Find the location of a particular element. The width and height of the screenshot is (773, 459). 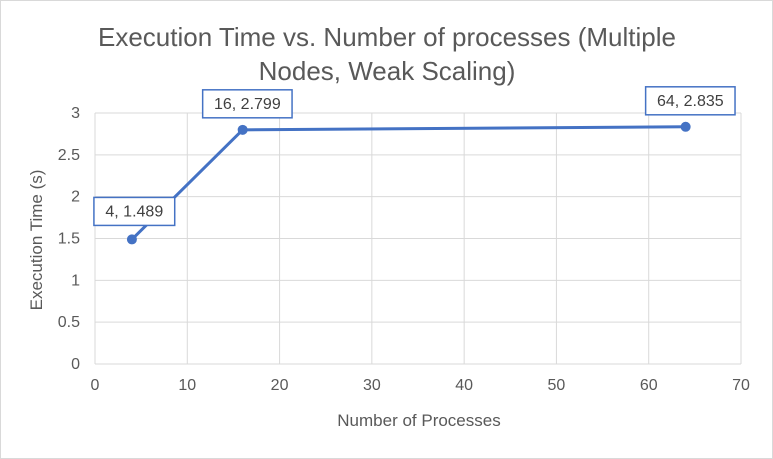

y-axis-ticks: 0 0.5 1 1.5 2 2.5 3 is located at coordinates (69, 239).